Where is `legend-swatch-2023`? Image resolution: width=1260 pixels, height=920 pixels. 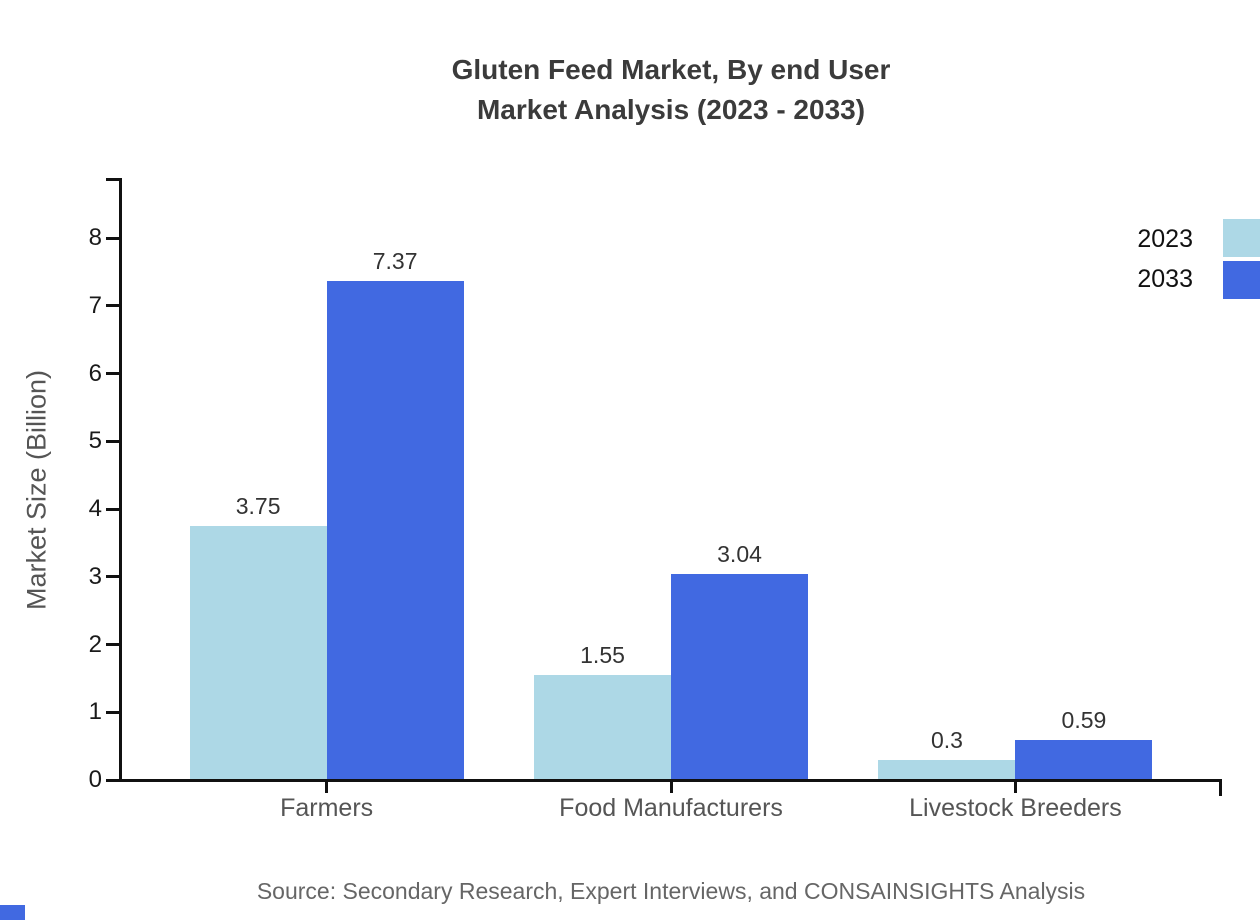 legend-swatch-2023 is located at coordinates (1241, 238).